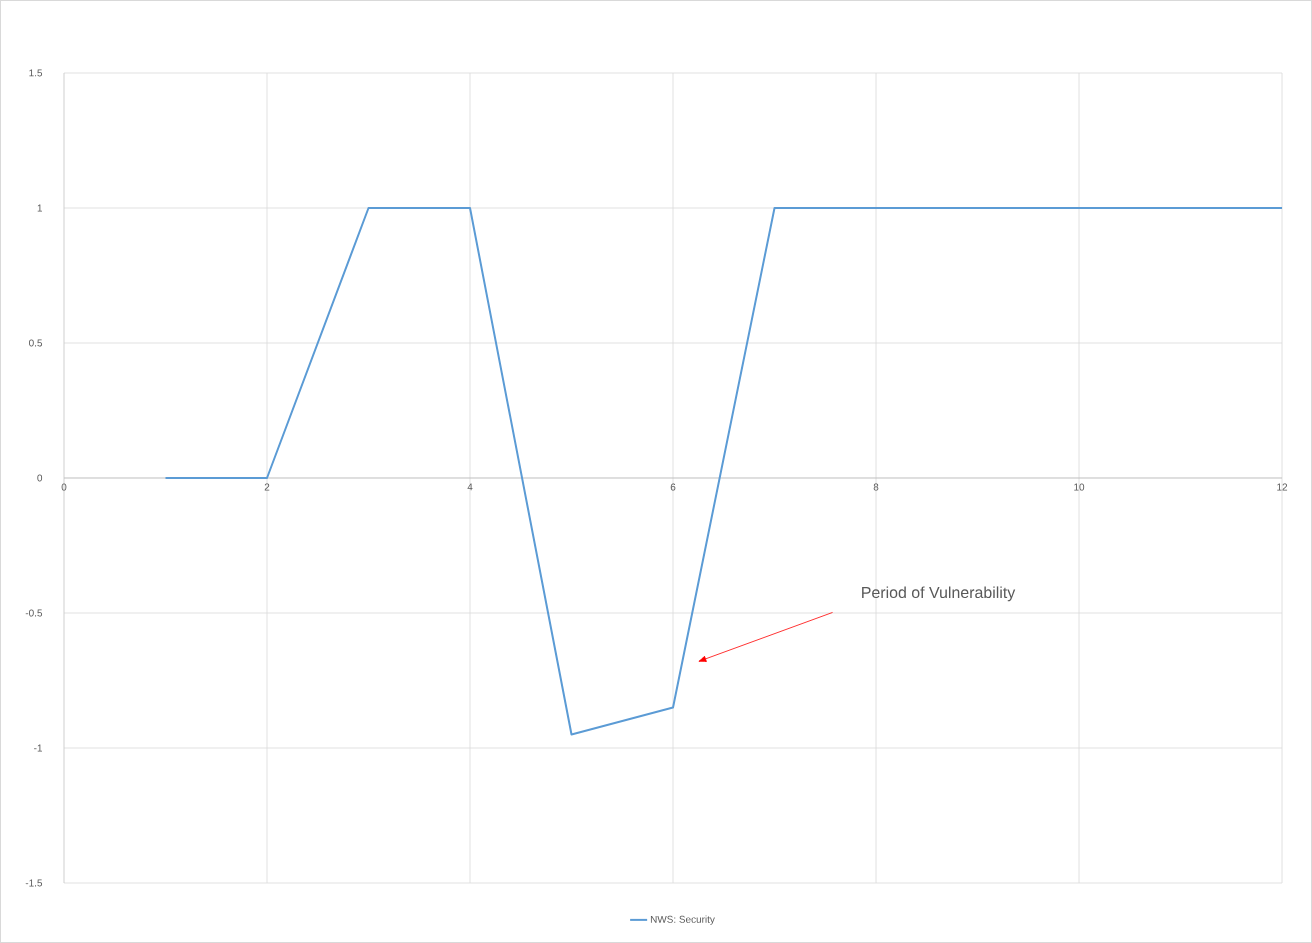  What do you see at coordinates (1282, 487) in the screenshot?
I see `x-tick-label: 12` at bounding box center [1282, 487].